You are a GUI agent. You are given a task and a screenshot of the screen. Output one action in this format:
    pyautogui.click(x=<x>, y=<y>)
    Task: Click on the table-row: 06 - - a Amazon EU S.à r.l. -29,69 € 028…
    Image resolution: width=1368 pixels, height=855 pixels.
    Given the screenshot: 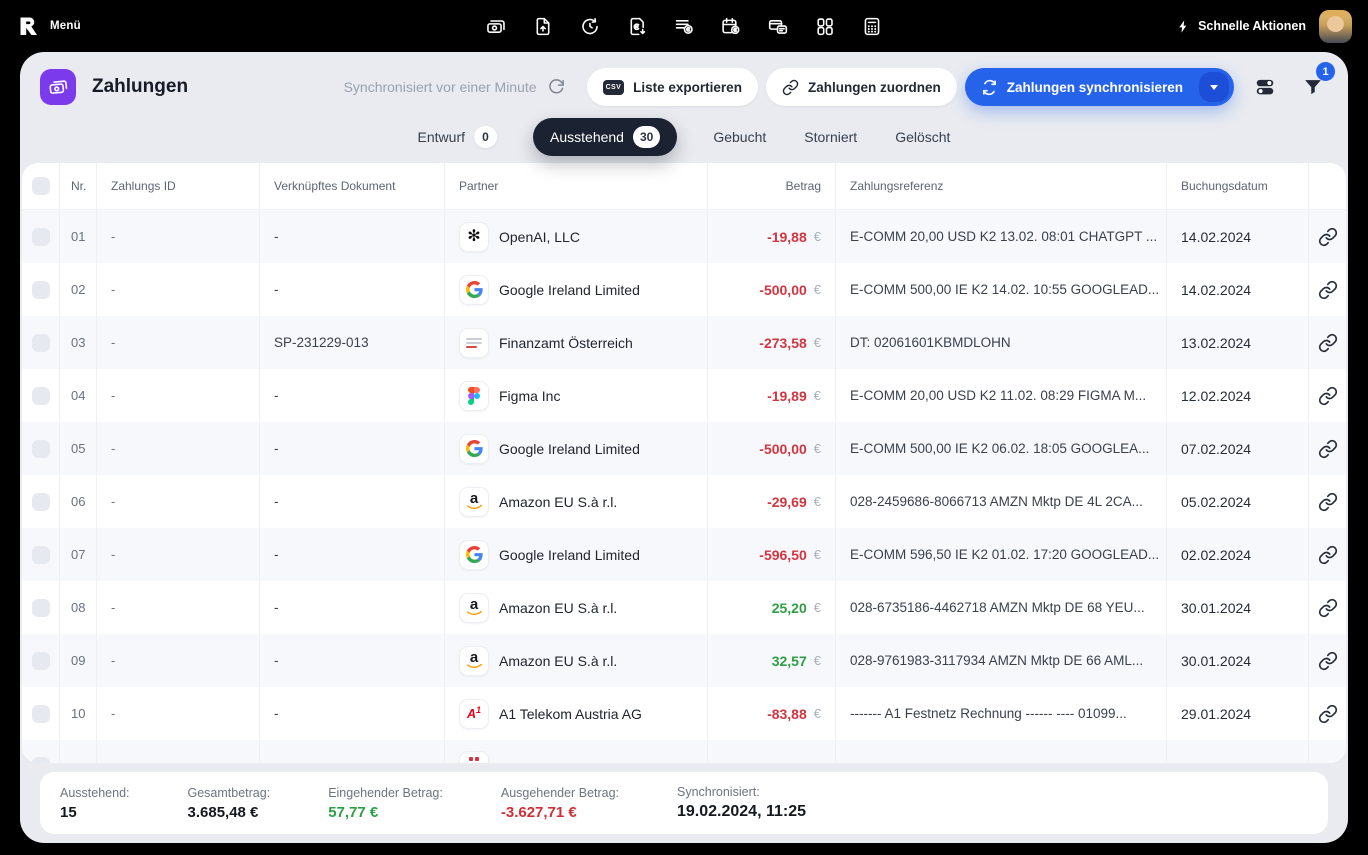 What is the action you would take?
    pyautogui.click(x=684, y=501)
    